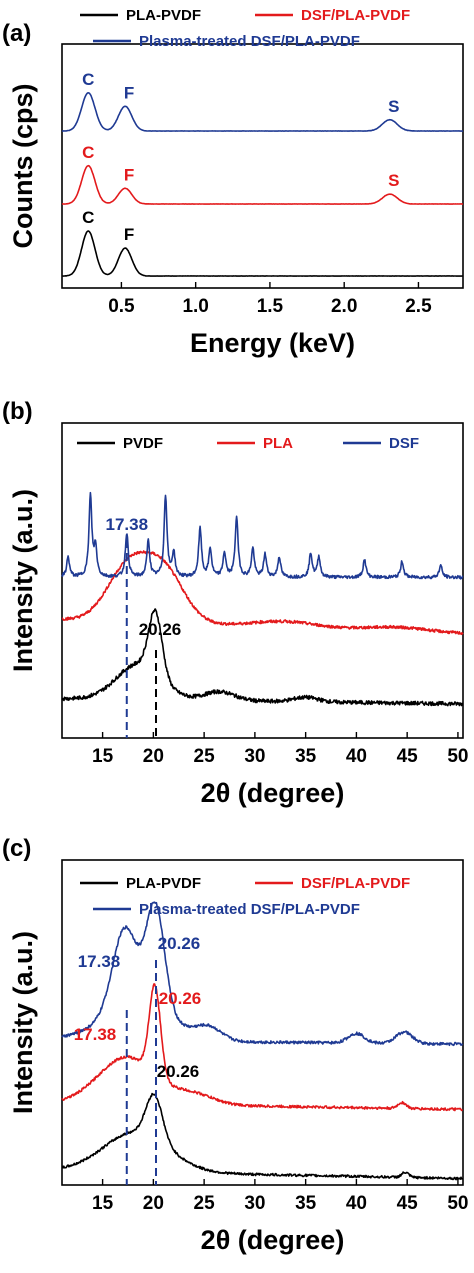  What do you see at coordinates (278, 443) in the screenshot?
I see `legend-entry: PLA` at bounding box center [278, 443].